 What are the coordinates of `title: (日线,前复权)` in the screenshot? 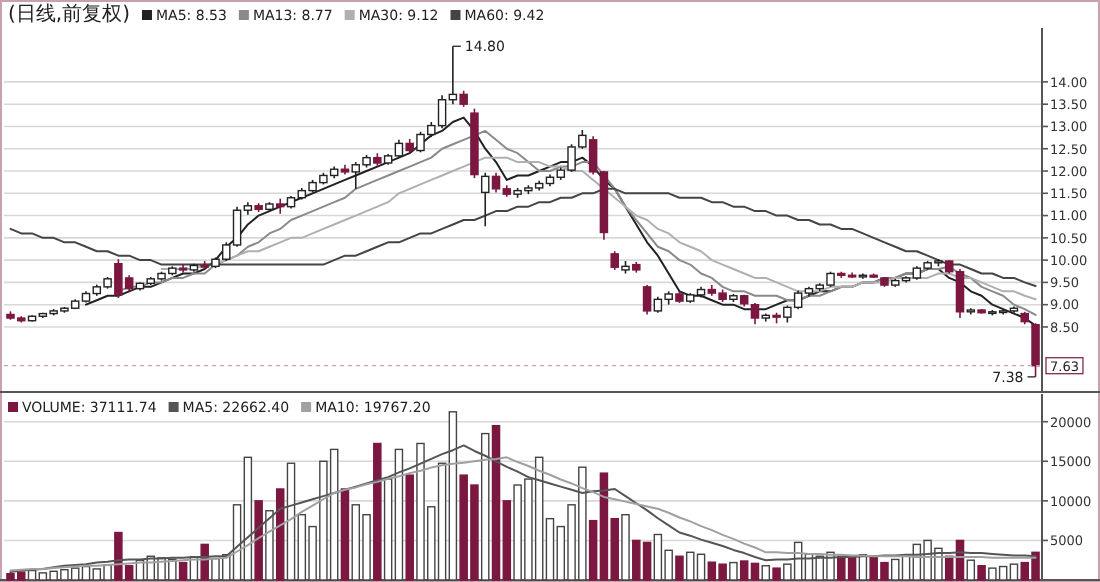 It's located at (69, 15).